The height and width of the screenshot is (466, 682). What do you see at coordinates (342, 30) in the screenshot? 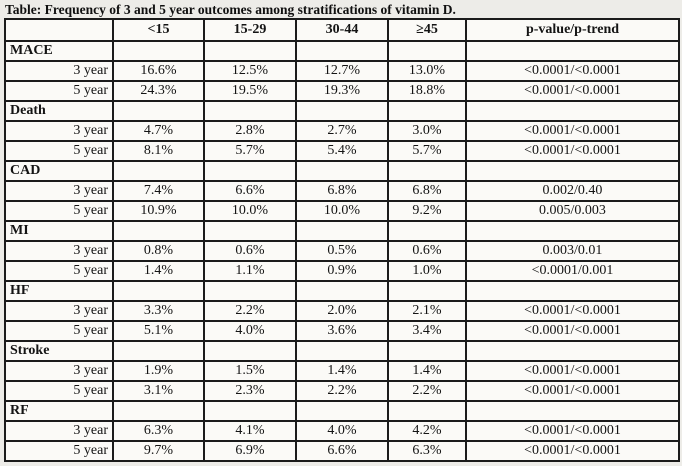
I see `column-header: 30-44` at bounding box center [342, 30].